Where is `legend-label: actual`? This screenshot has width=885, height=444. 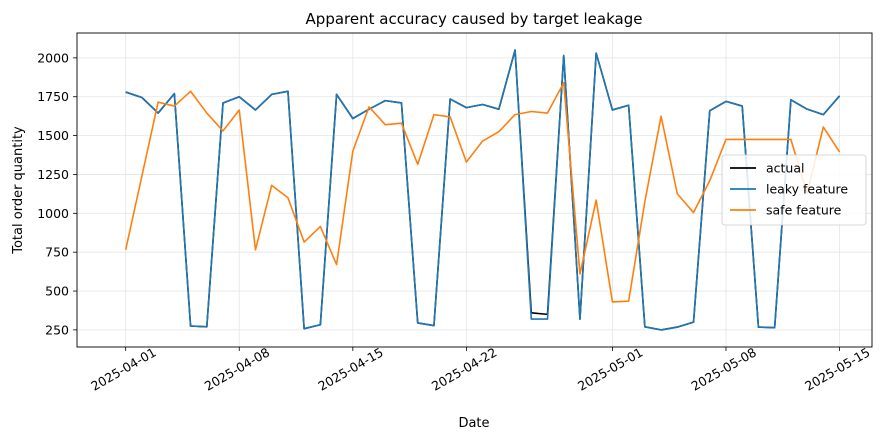 legend-label: actual is located at coordinates (785, 168).